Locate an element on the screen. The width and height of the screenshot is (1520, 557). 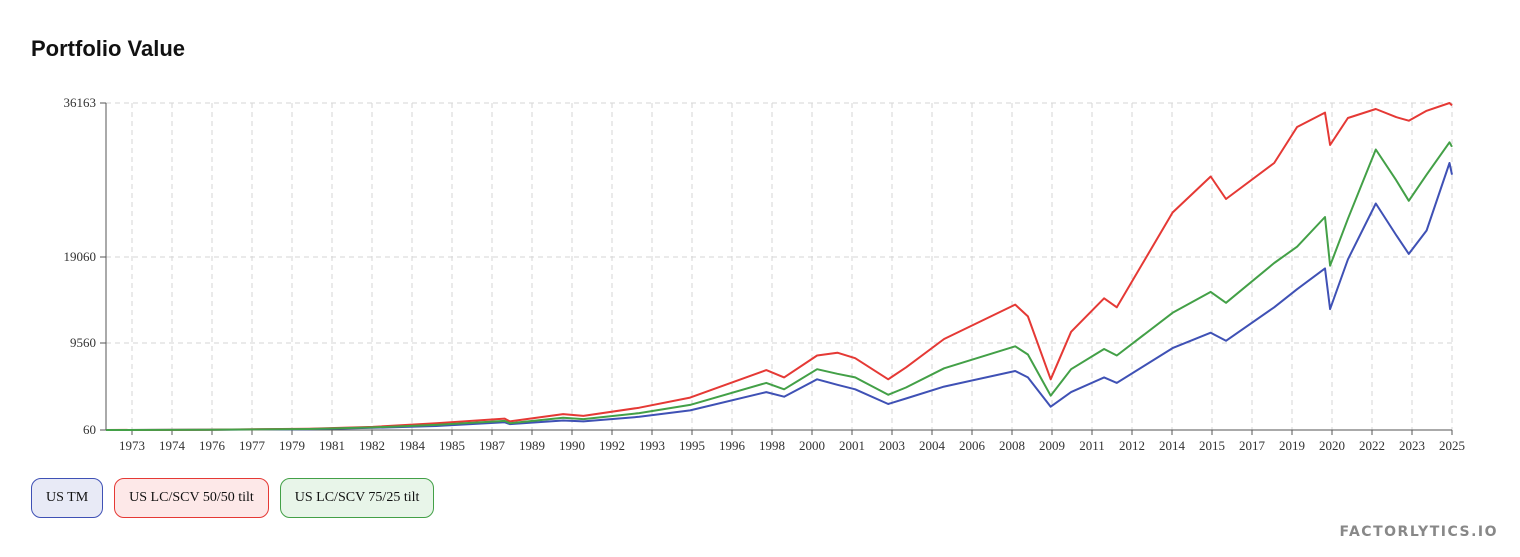
x-tick-label: 1990 is located at coordinates (572, 445).